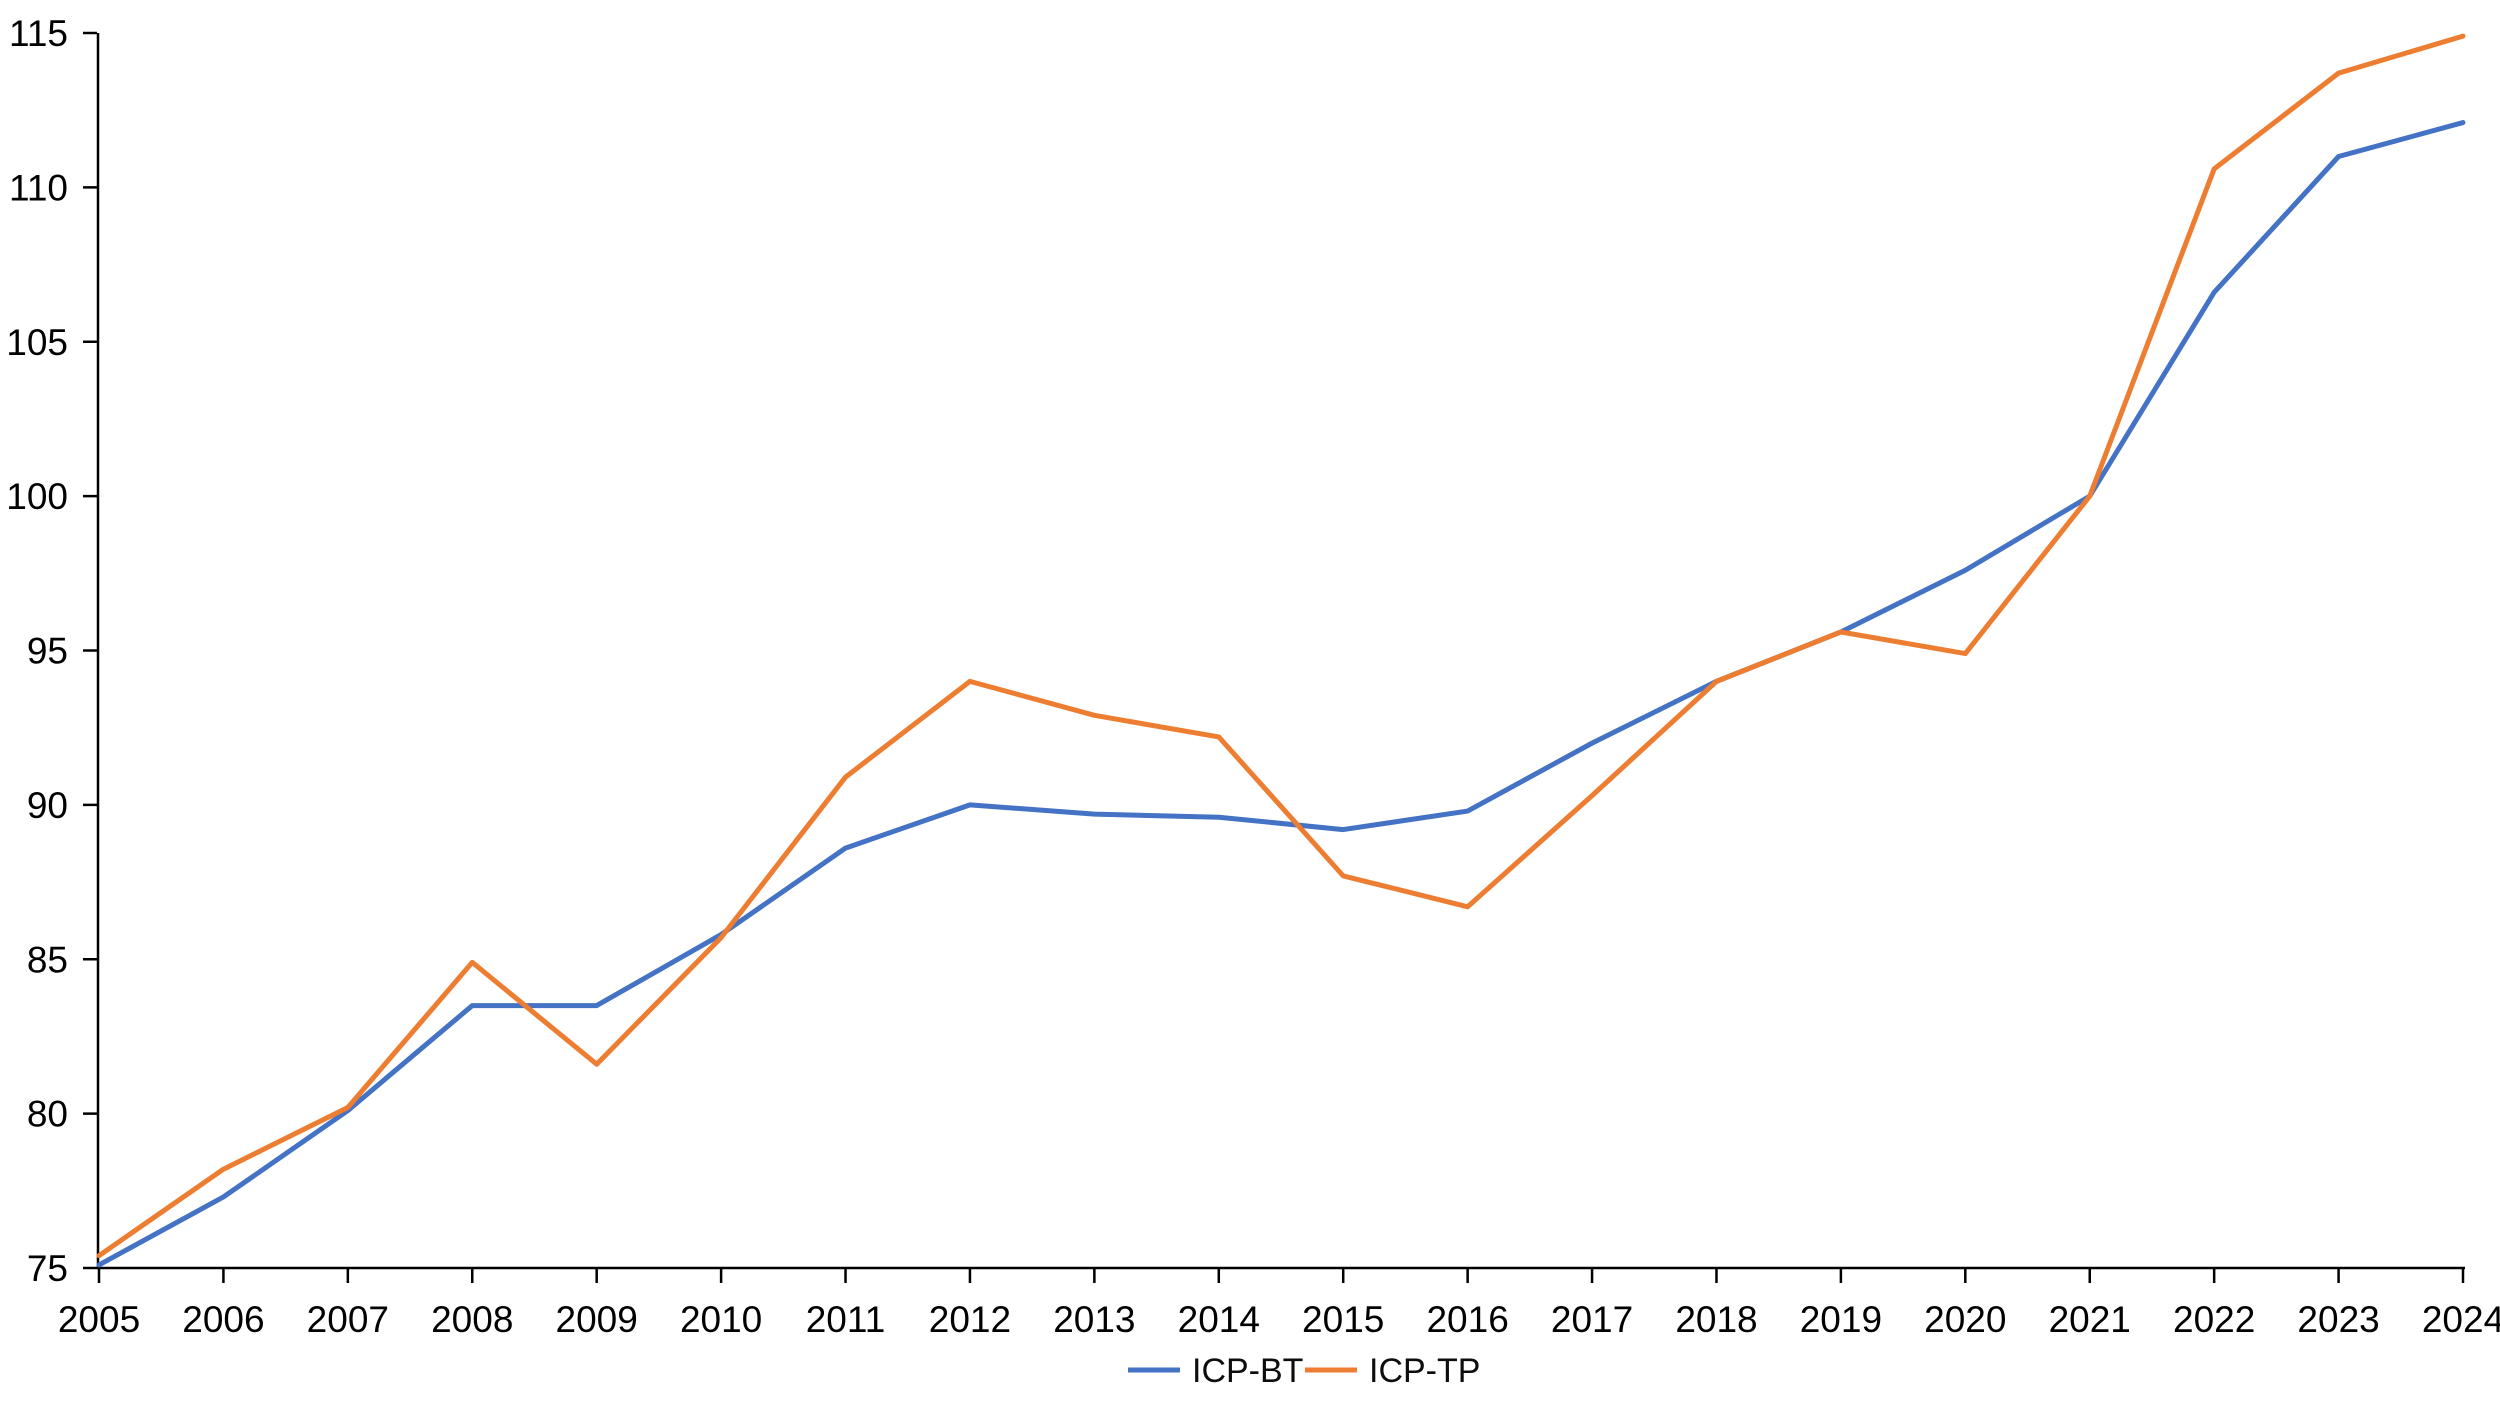 The width and height of the screenshot is (2500, 1406). I want to click on x-axis-tick-label: 2021, so click(2090, 1319).